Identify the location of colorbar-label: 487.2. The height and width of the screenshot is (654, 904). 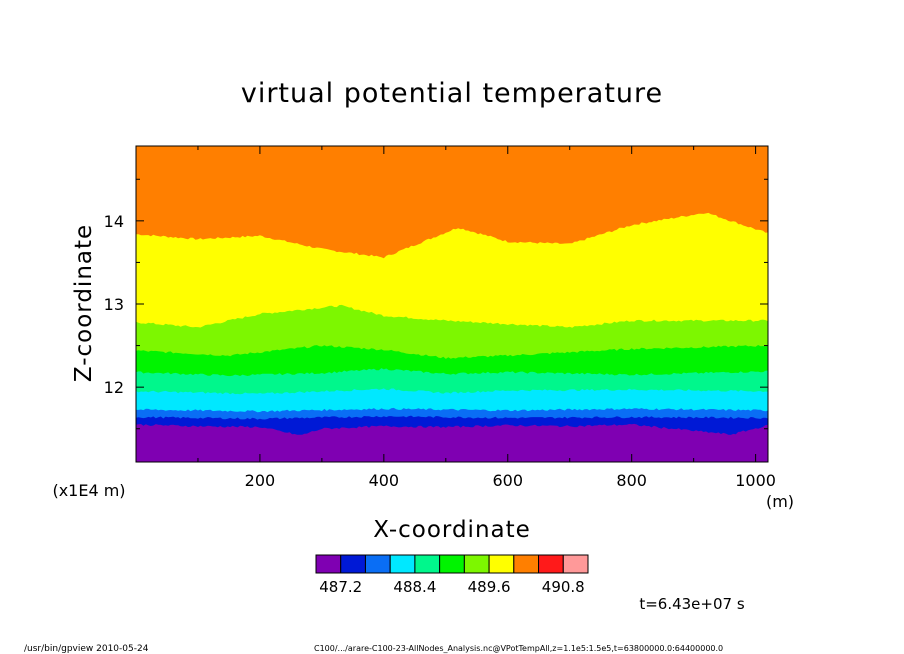
(340, 587).